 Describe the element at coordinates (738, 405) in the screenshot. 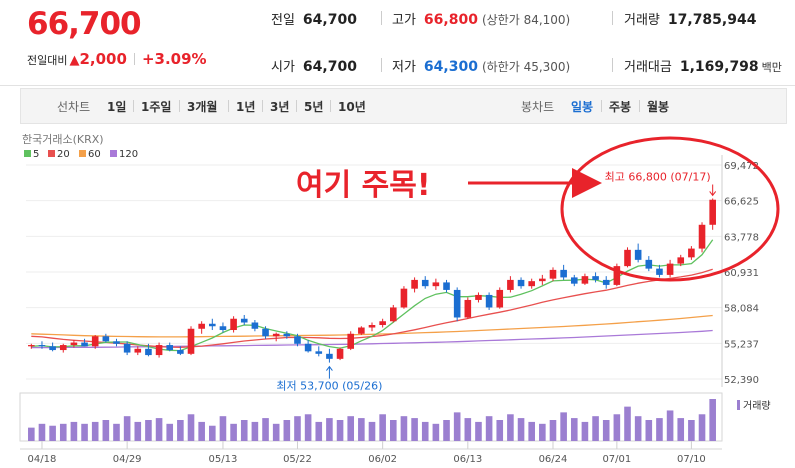

I see `volume-legend-swatch` at that location.